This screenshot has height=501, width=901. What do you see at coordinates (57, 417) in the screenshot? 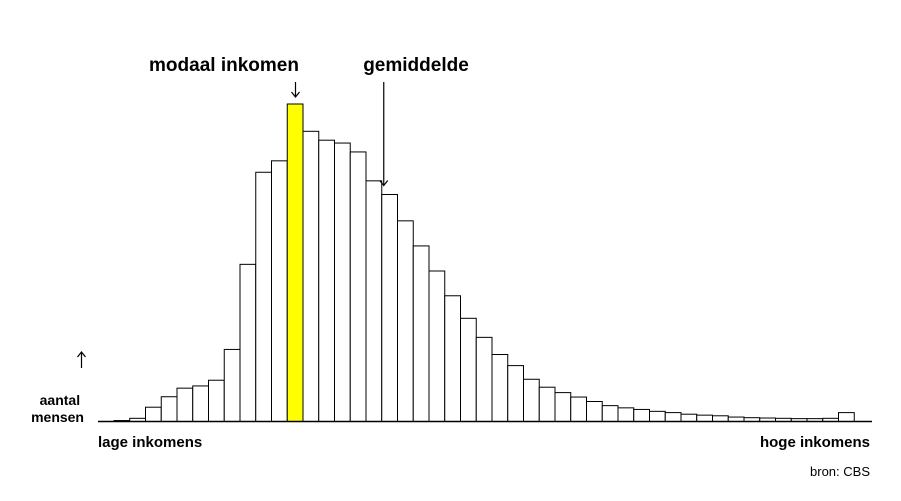
I see `y-axis-label-line-2: mensen` at bounding box center [57, 417].